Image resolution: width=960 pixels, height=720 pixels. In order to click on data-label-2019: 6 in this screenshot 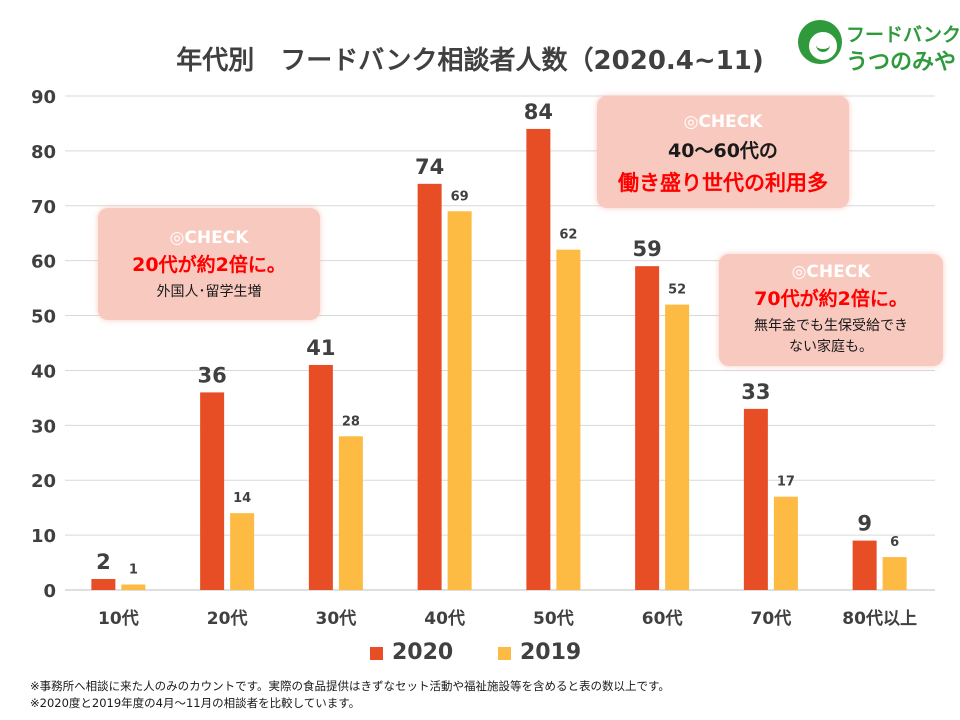, I will do `click(894, 542)`.